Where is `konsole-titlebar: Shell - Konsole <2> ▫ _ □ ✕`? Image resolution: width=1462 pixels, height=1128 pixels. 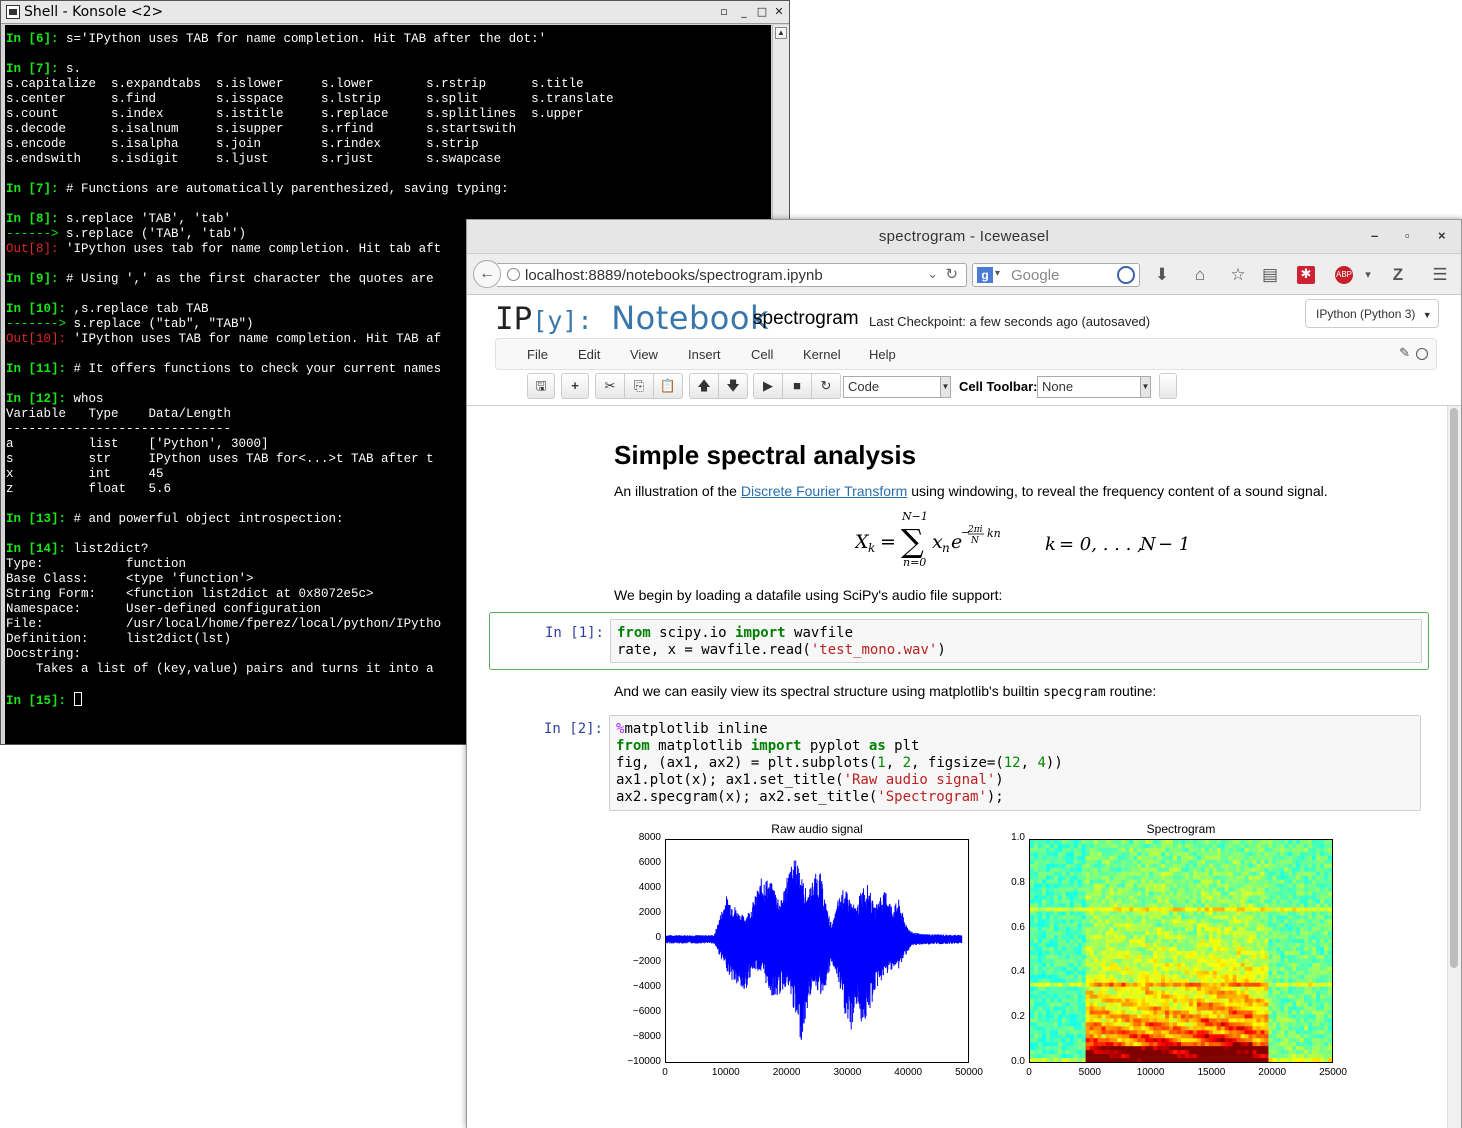 konsole-titlebar: Shell - Konsole <2> ▫ _ □ ✕ is located at coordinates (395, 12).